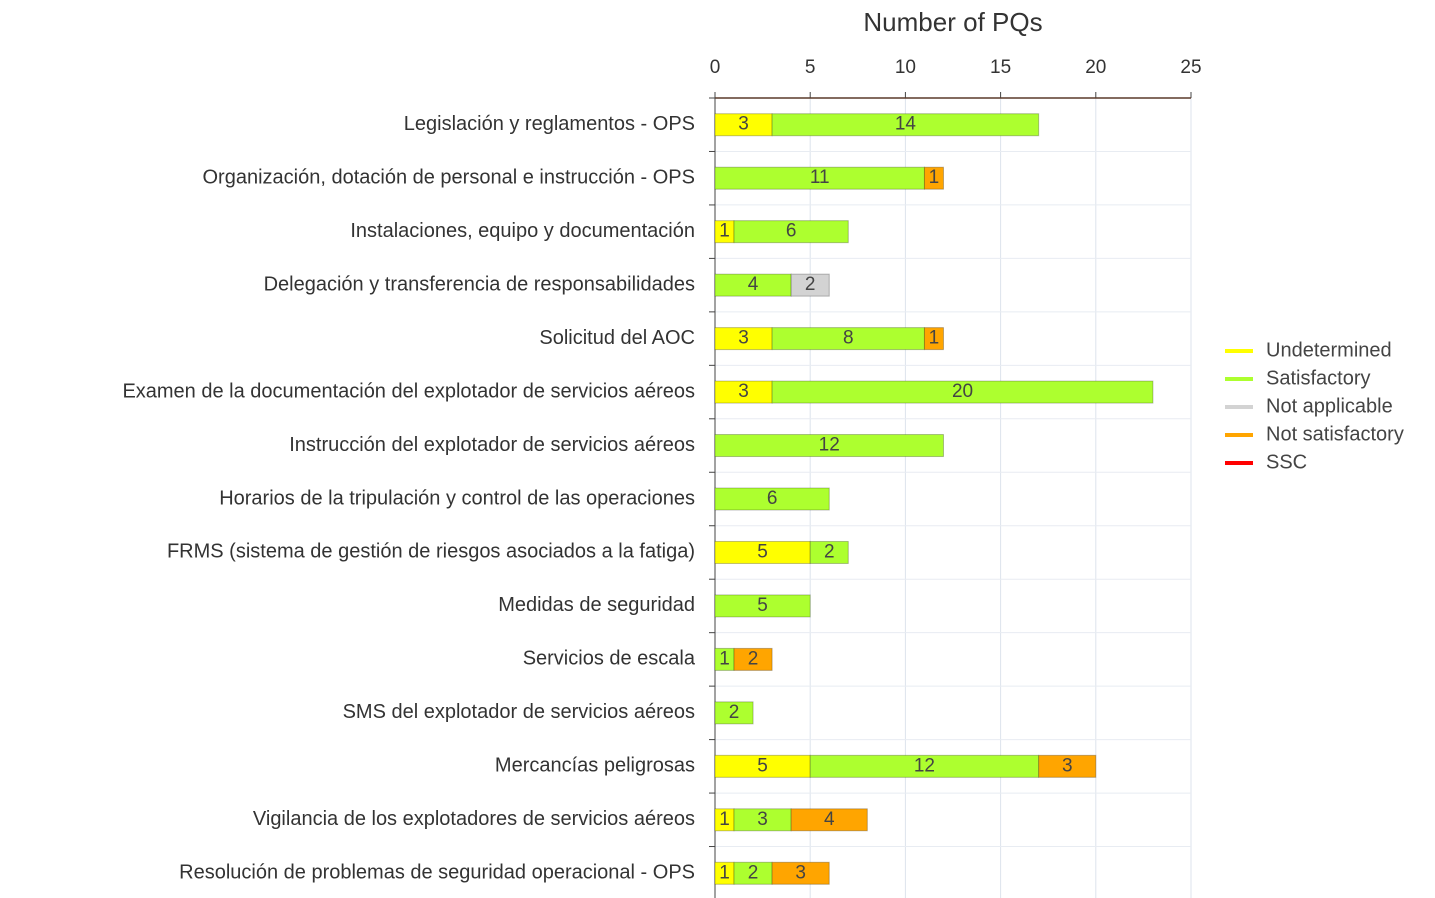 The image size is (1435, 898). Describe the element at coordinates (810, 67) in the screenshot. I see `x-tick-label: 5` at that location.